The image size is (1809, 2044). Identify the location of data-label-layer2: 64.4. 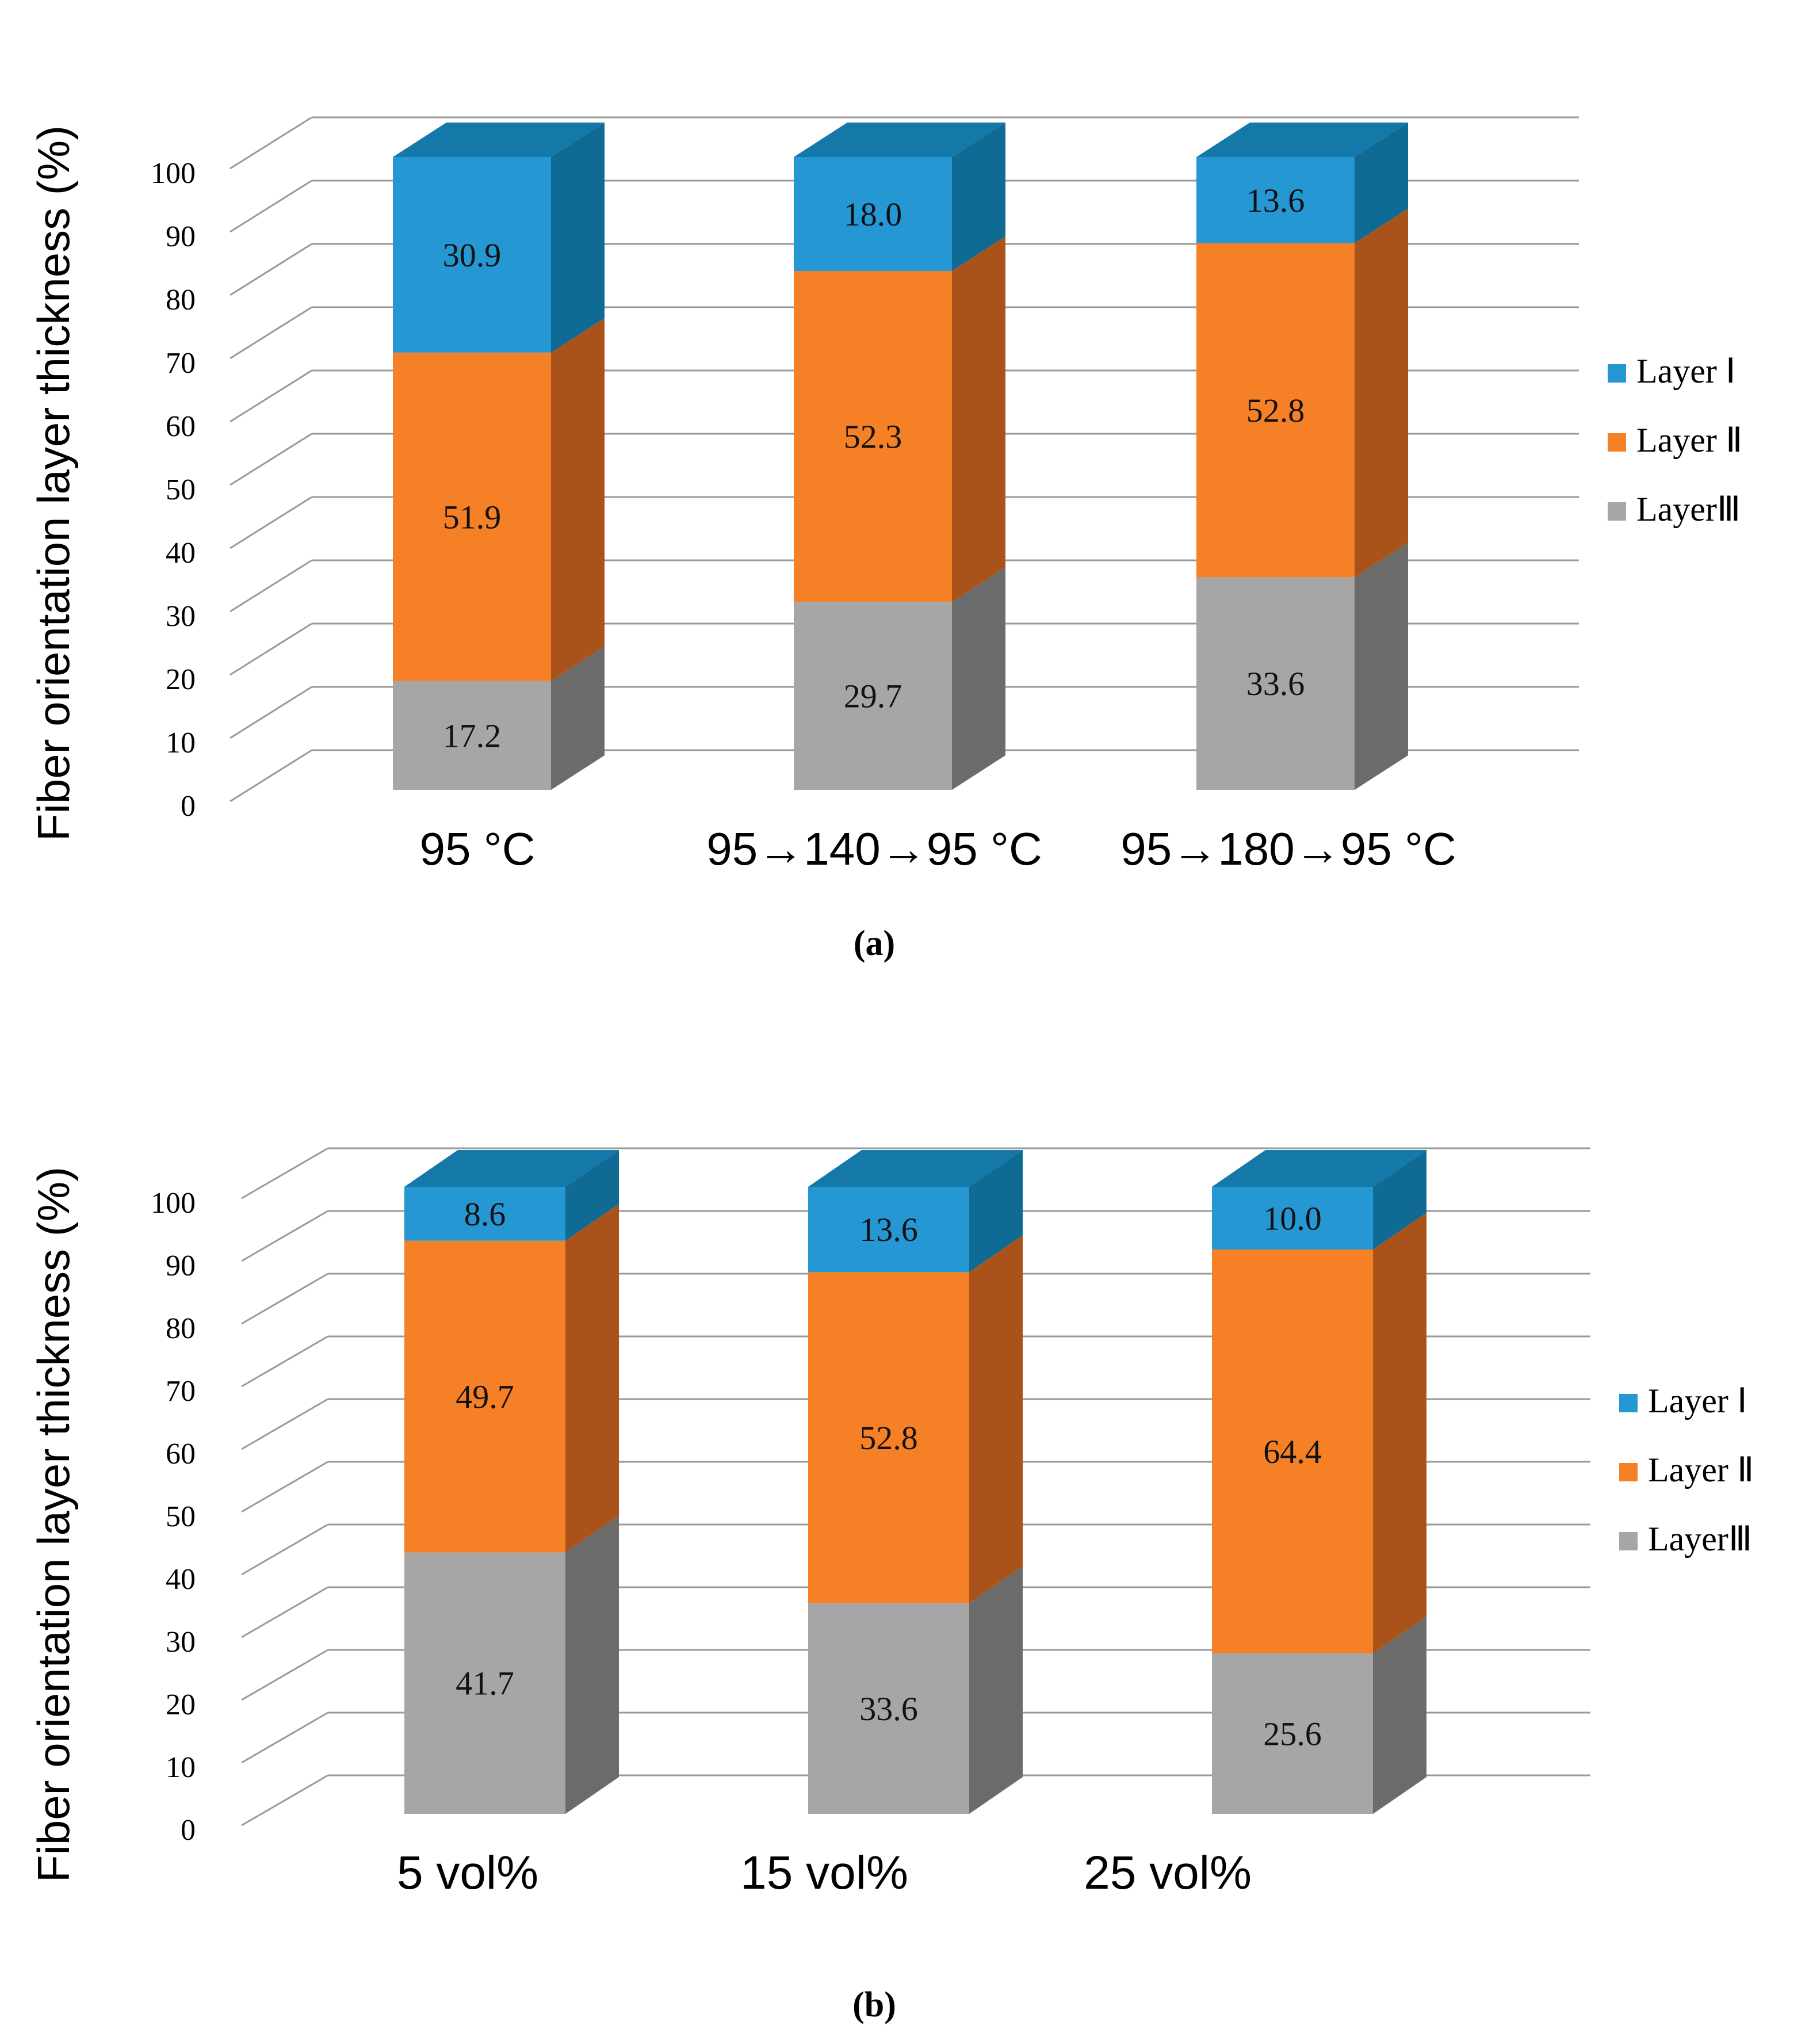
(1292, 1451).